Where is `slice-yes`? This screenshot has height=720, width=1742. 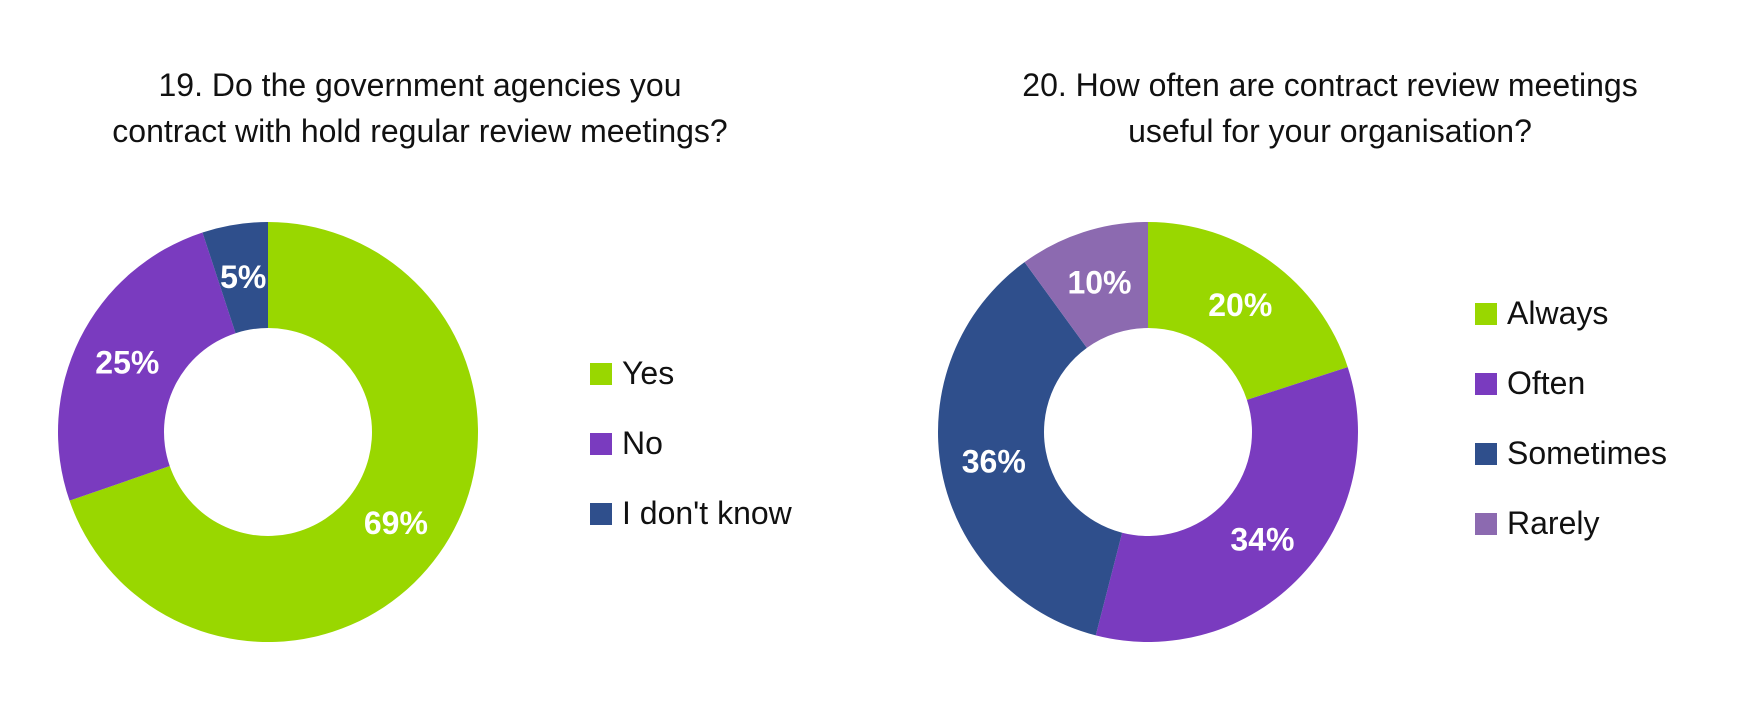
slice-yes is located at coordinates (274, 432).